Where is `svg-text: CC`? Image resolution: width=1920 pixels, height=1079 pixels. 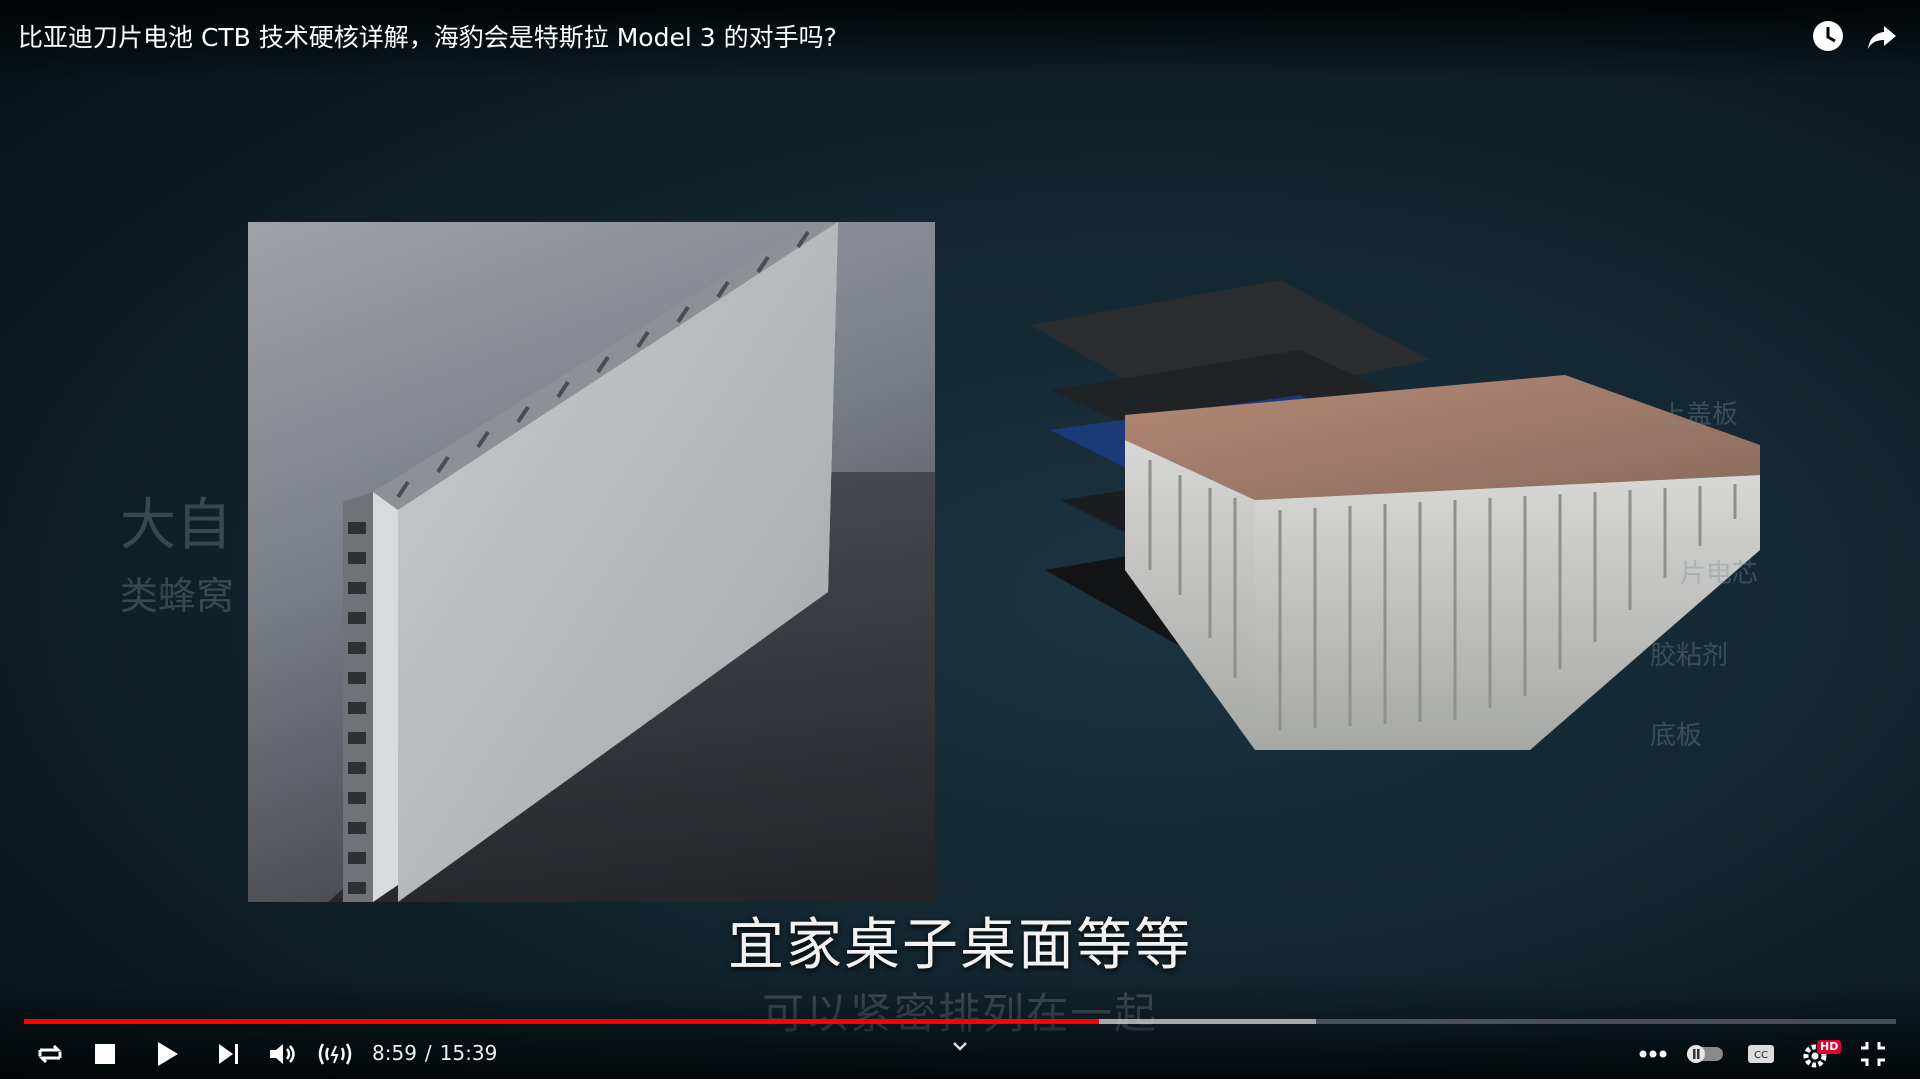 svg-text: CC is located at coordinates (1761, 1055).